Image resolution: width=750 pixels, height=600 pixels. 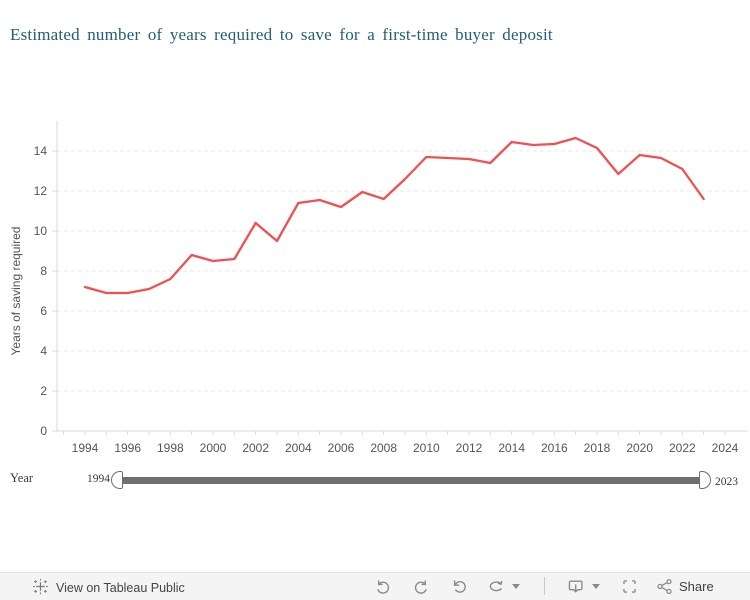 I want to click on slider-min-label: 1994, so click(x=98, y=479).